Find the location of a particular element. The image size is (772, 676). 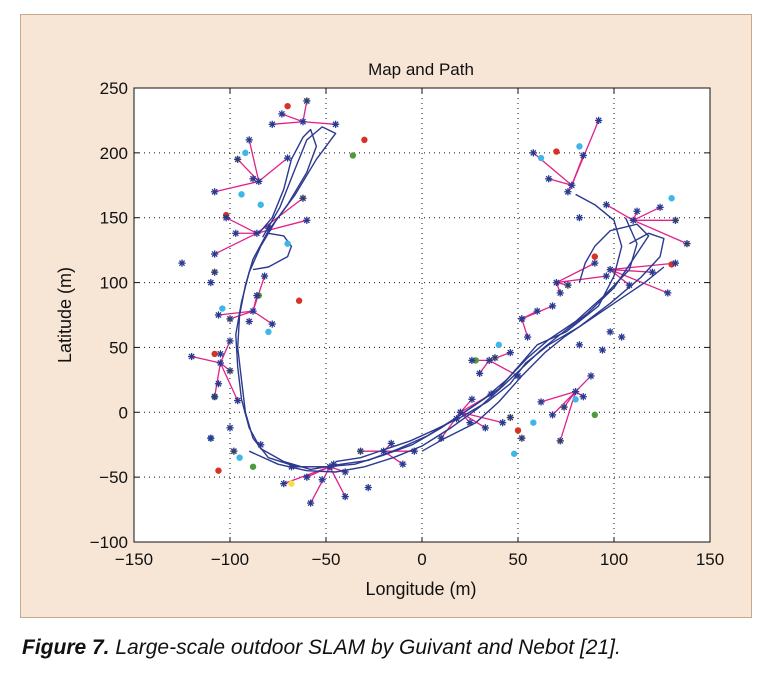

y-tick-label: 200 is located at coordinates (114, 153).